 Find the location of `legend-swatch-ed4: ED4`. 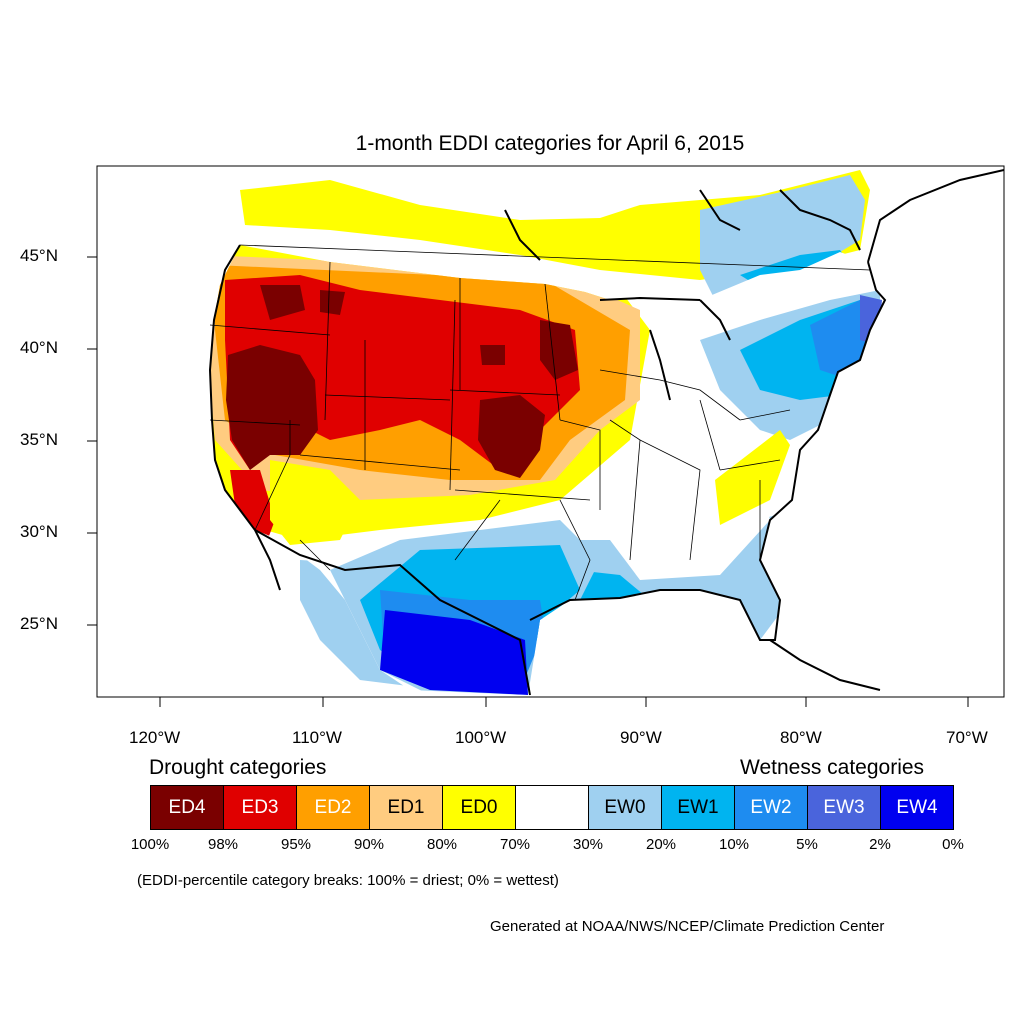

legend-swatch-ed4: ED4 is located at coordinates (187, 807).